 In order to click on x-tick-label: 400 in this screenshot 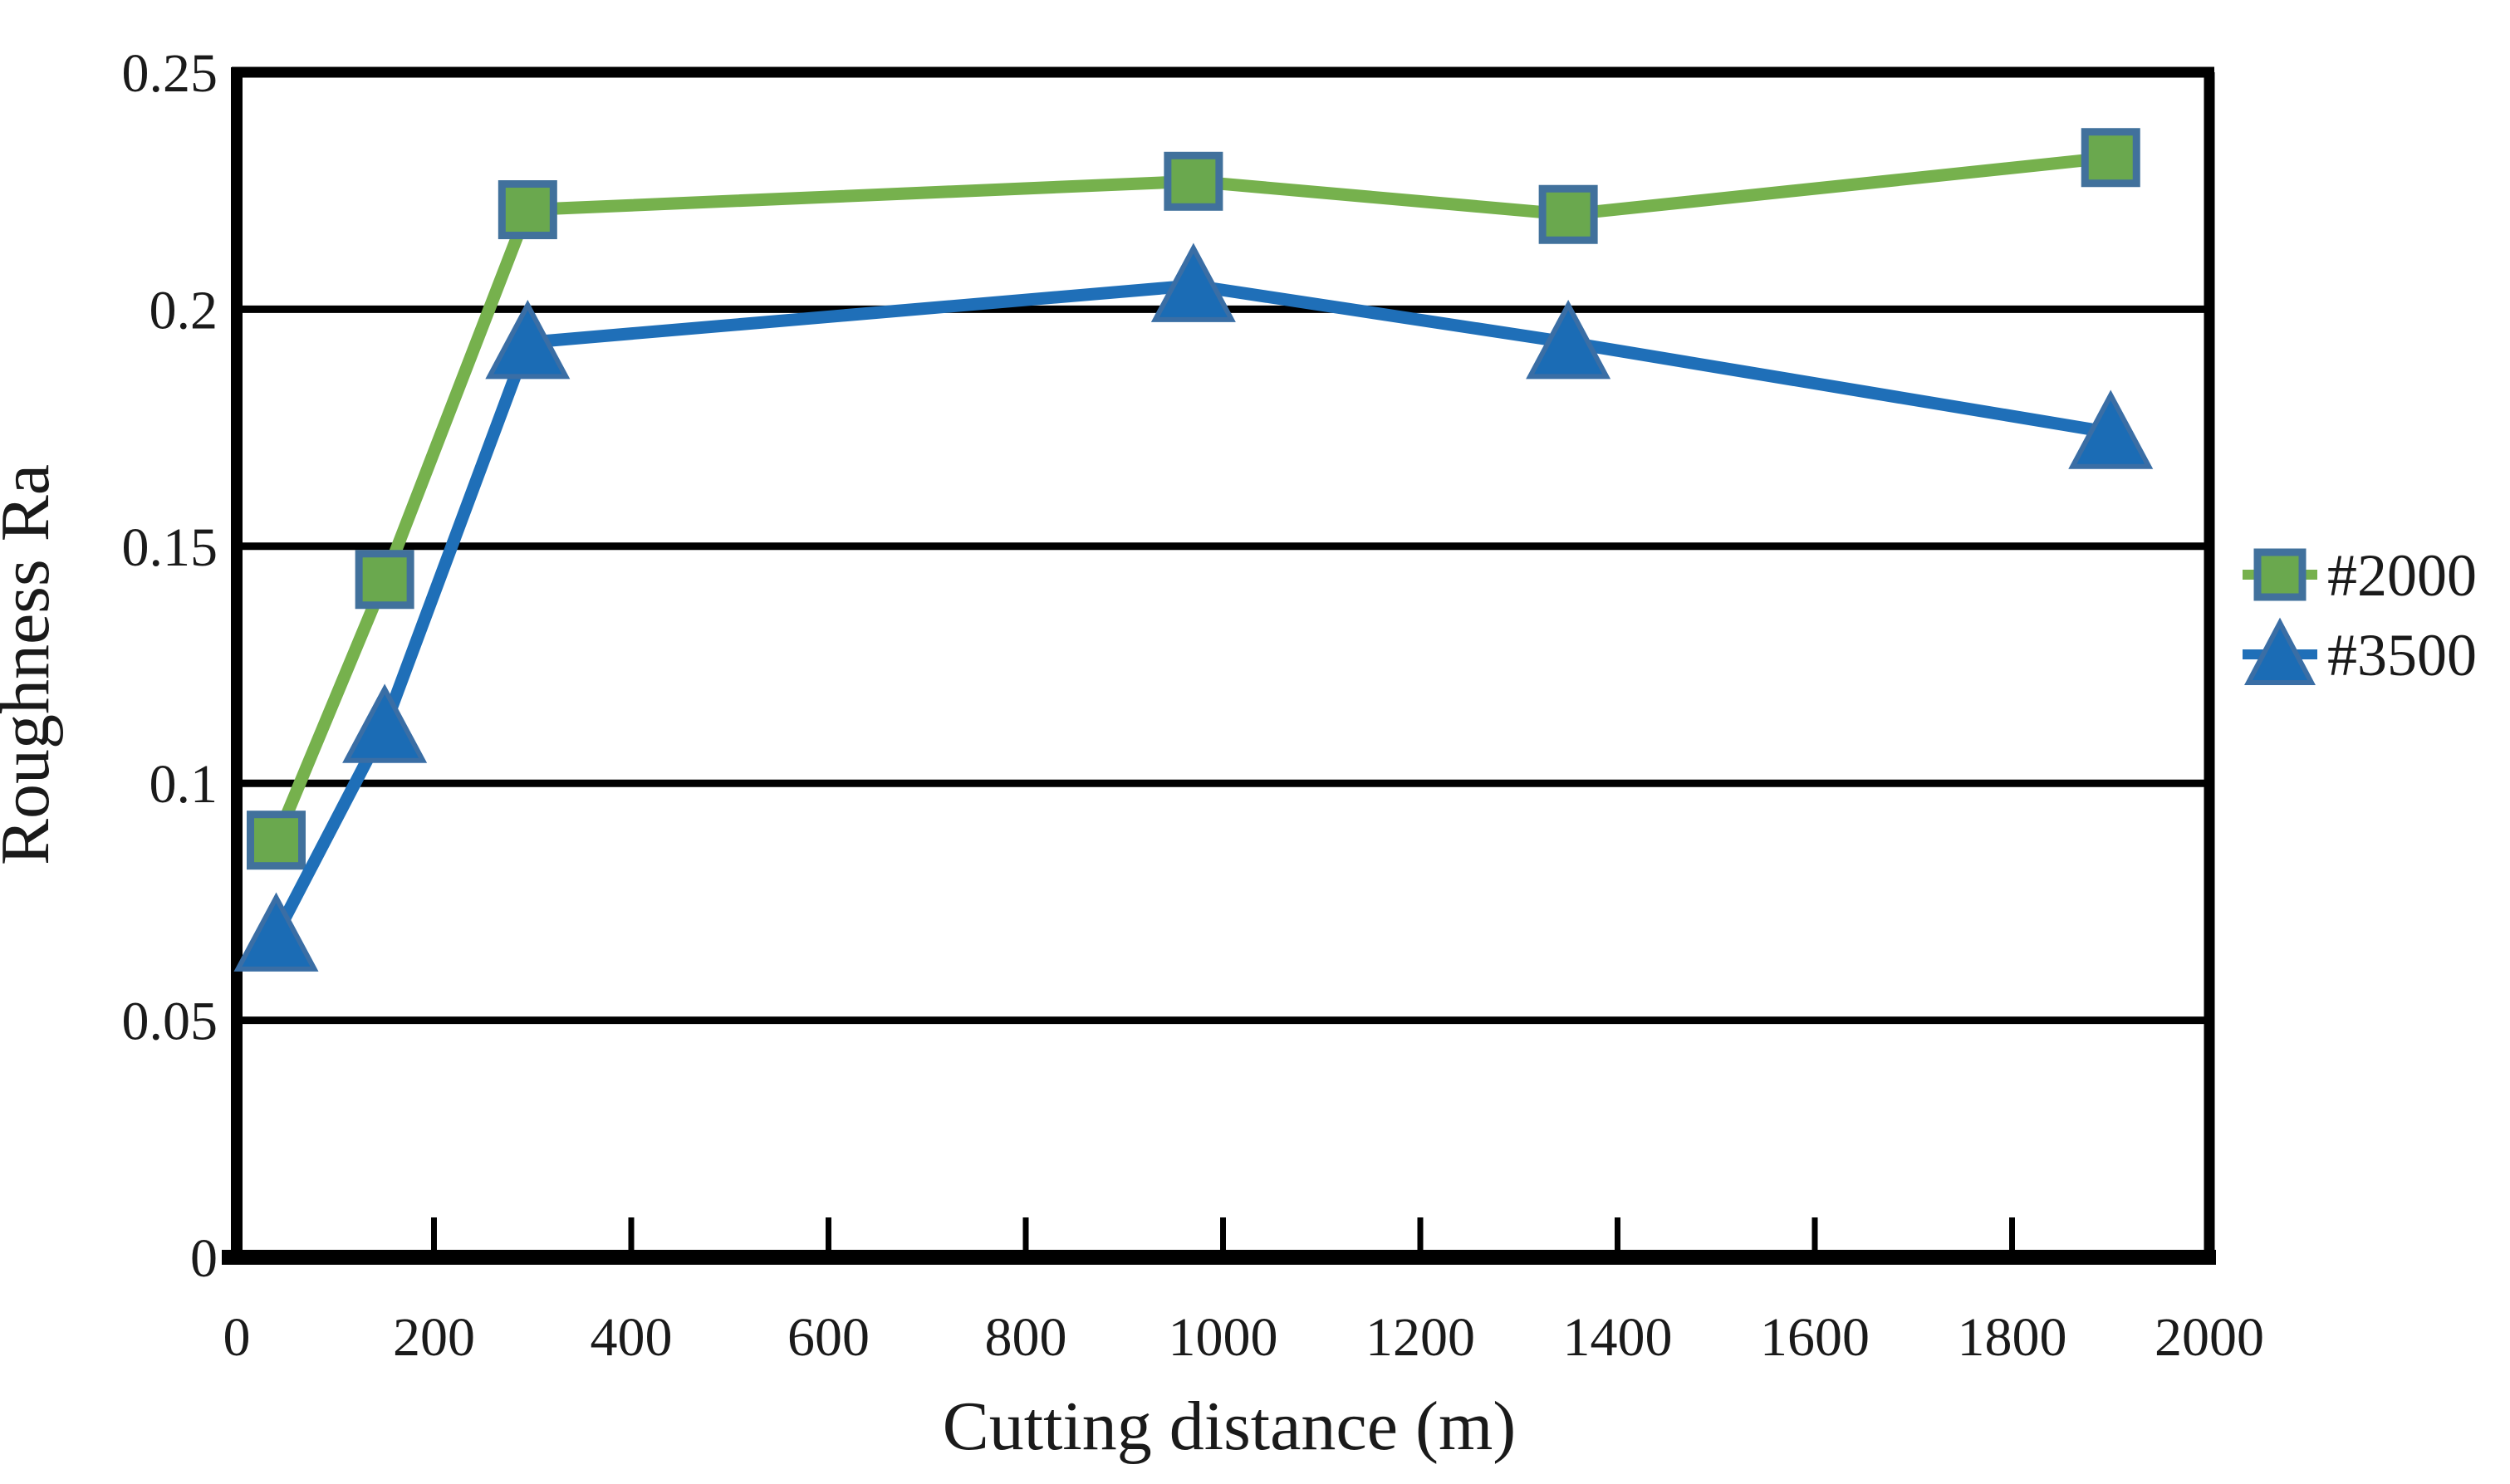, I will do `click(632, 1337)`.